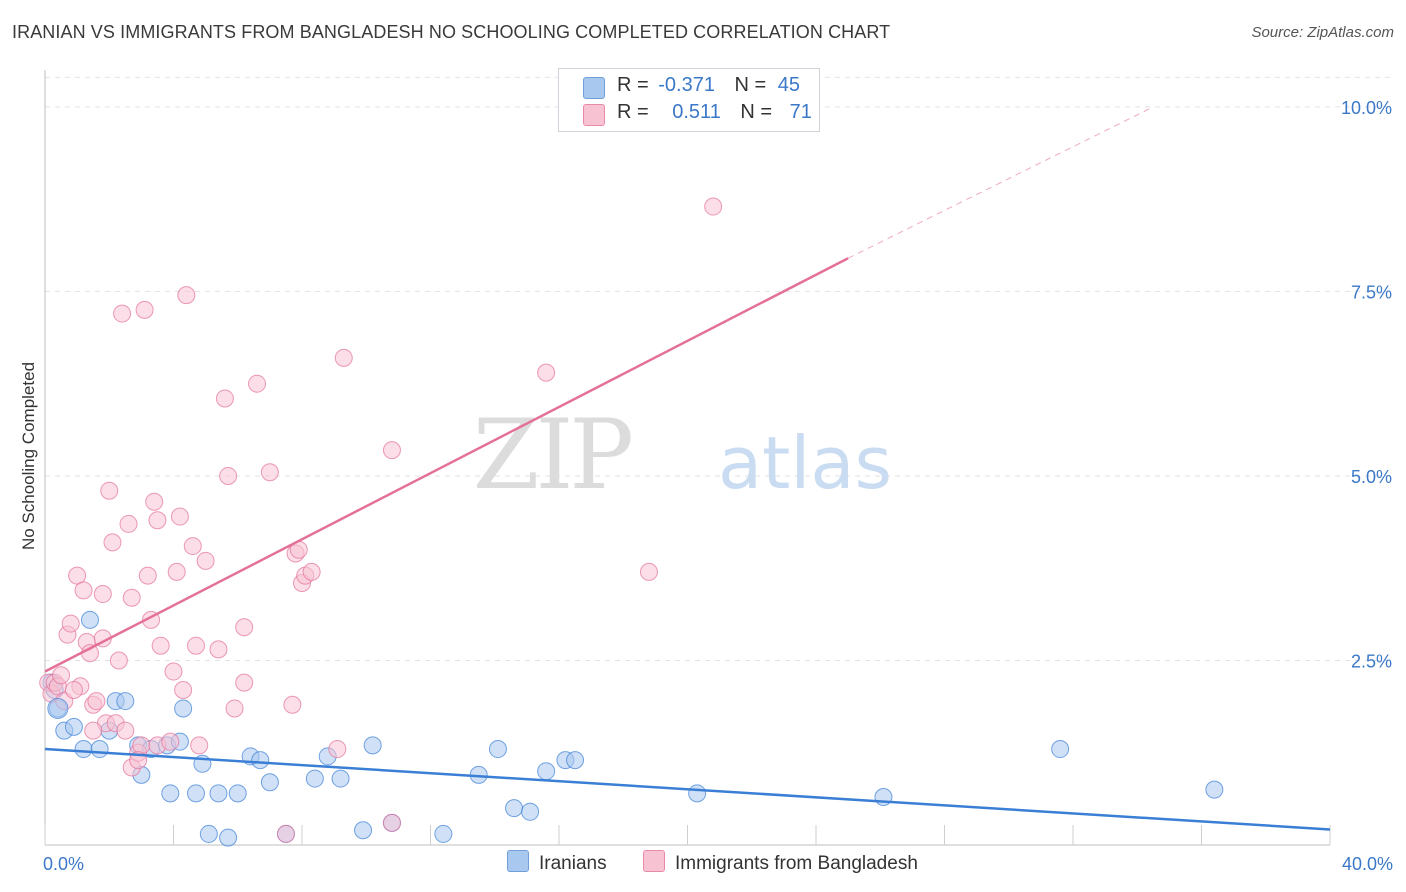  Describe the element at coordinates (573, 863) in the screenshot. I see `bottom-legend-label-iranians: Iranians` at that location.